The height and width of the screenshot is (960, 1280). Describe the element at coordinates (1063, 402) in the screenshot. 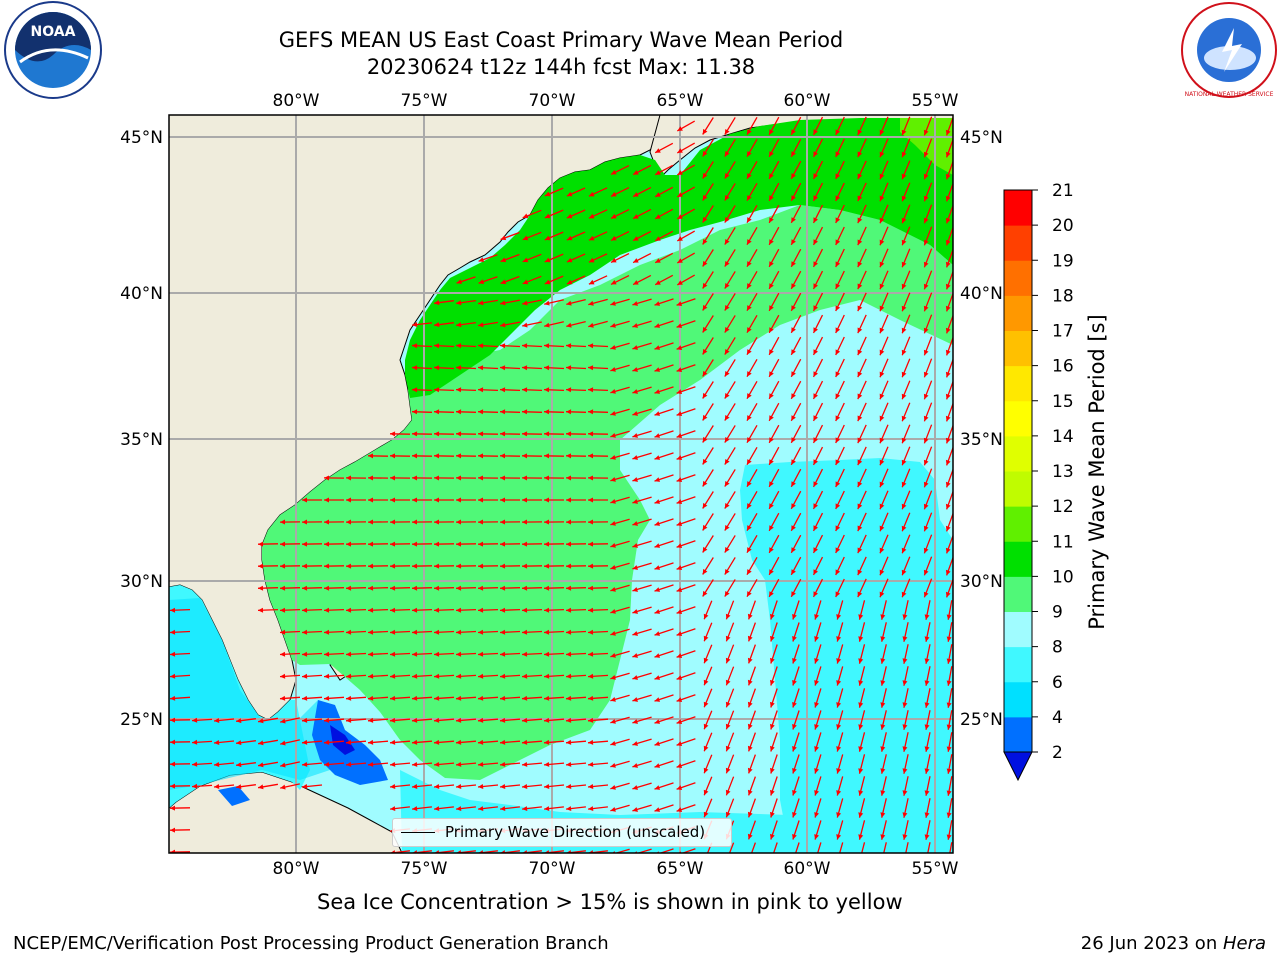

I see `colorbar-tick-label: 15` at that location.